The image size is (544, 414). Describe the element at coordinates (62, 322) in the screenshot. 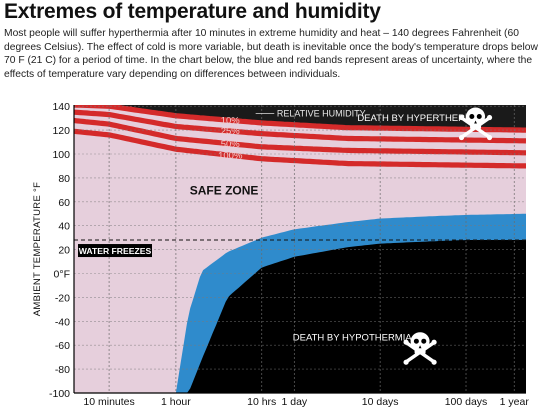

I see `y-tick-label: -40` at that location.